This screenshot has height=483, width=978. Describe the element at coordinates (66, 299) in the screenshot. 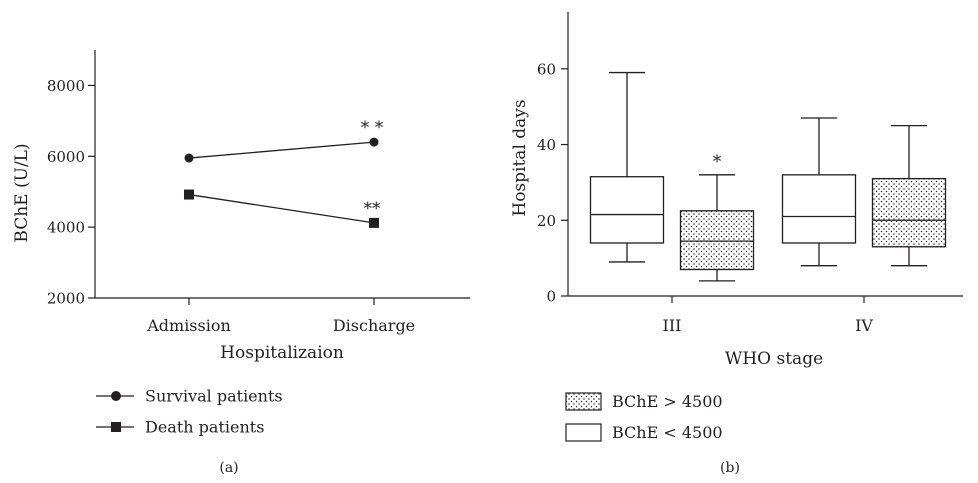

I see `panel-a-y-tick-label: 2000` at that location.